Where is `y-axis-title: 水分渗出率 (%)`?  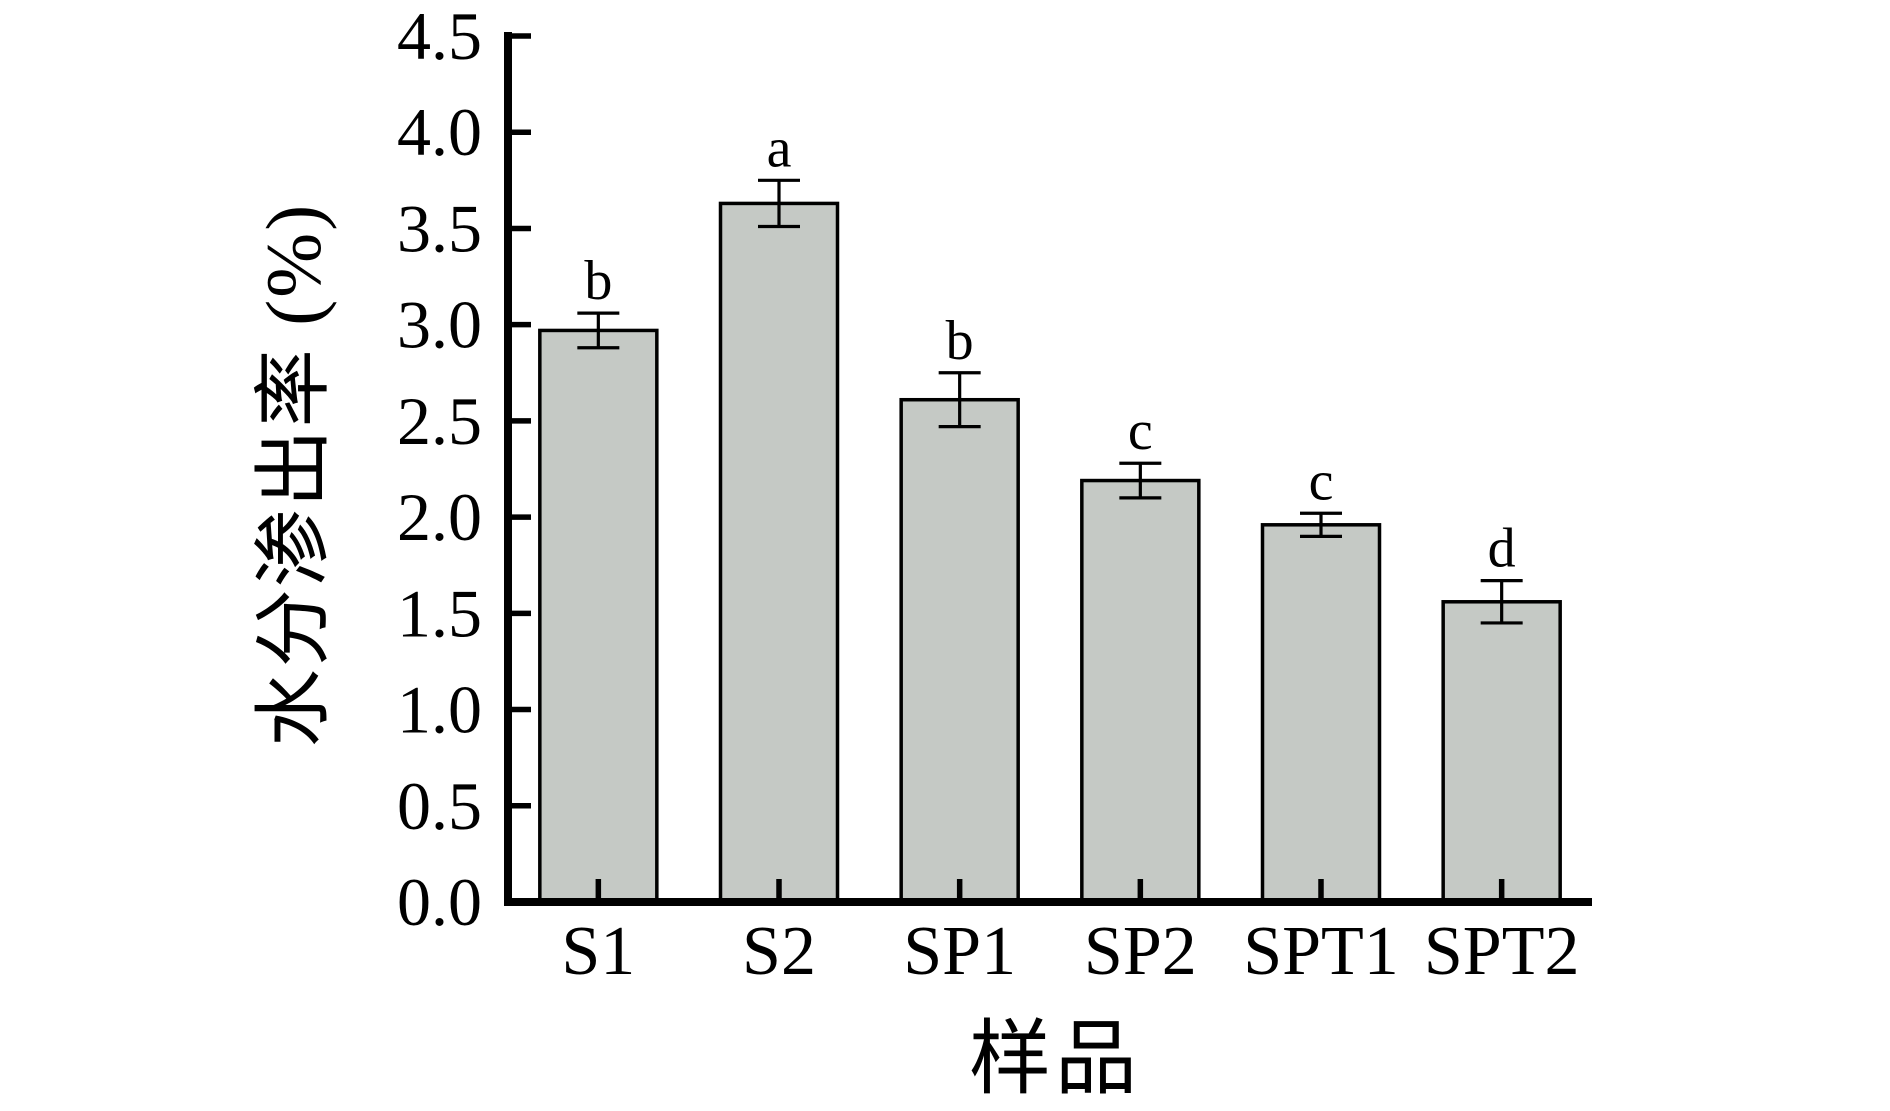
y-axis-title: 水分渗出率 (%) is located at coordinates (293, 475).